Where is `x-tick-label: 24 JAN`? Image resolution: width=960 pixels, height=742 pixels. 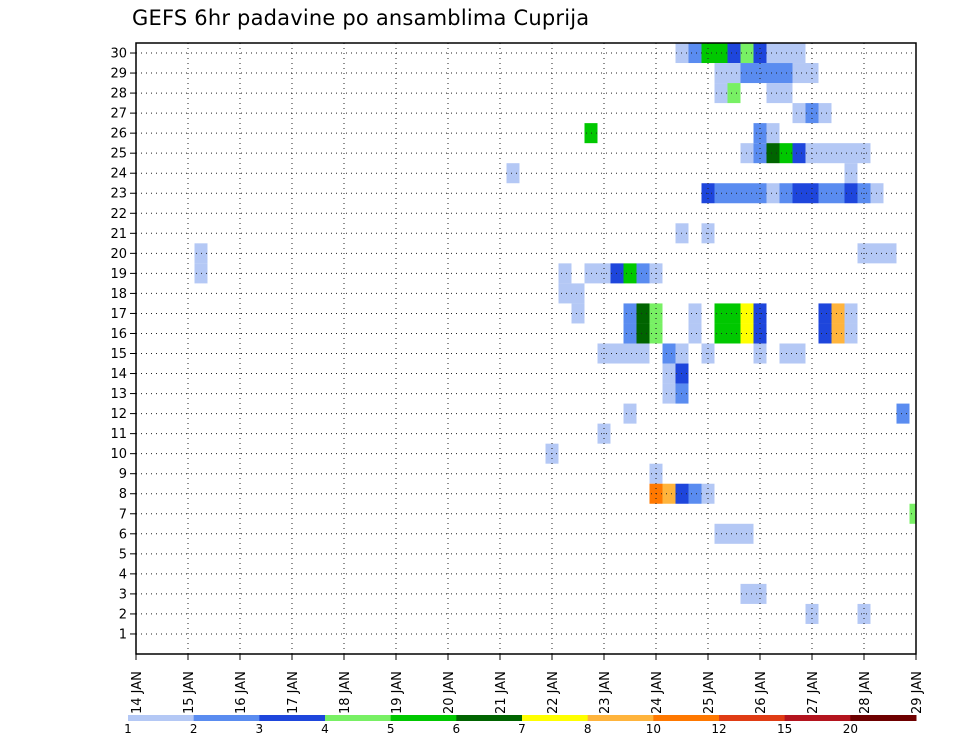
x-tick-label: 24 JAN is located at coordinates (657, 692).